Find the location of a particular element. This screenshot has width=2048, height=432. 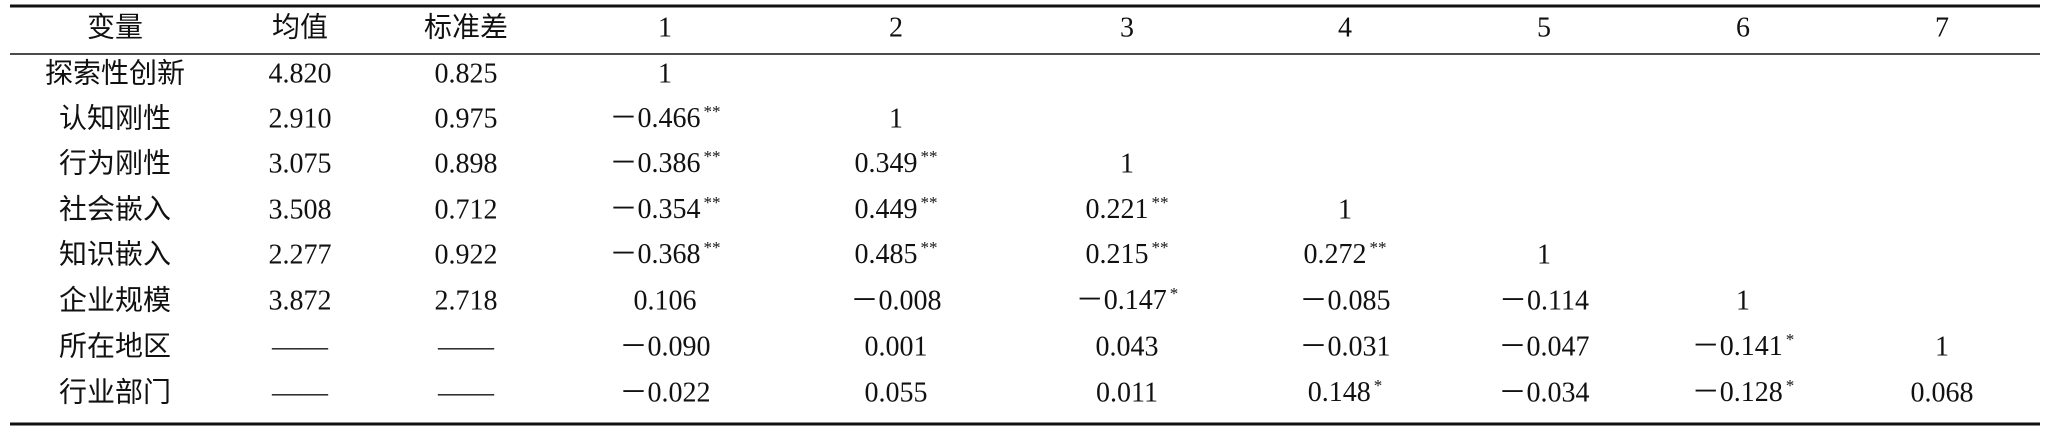

row-label: 社会嵌入 is located at coordinates (115, 209).